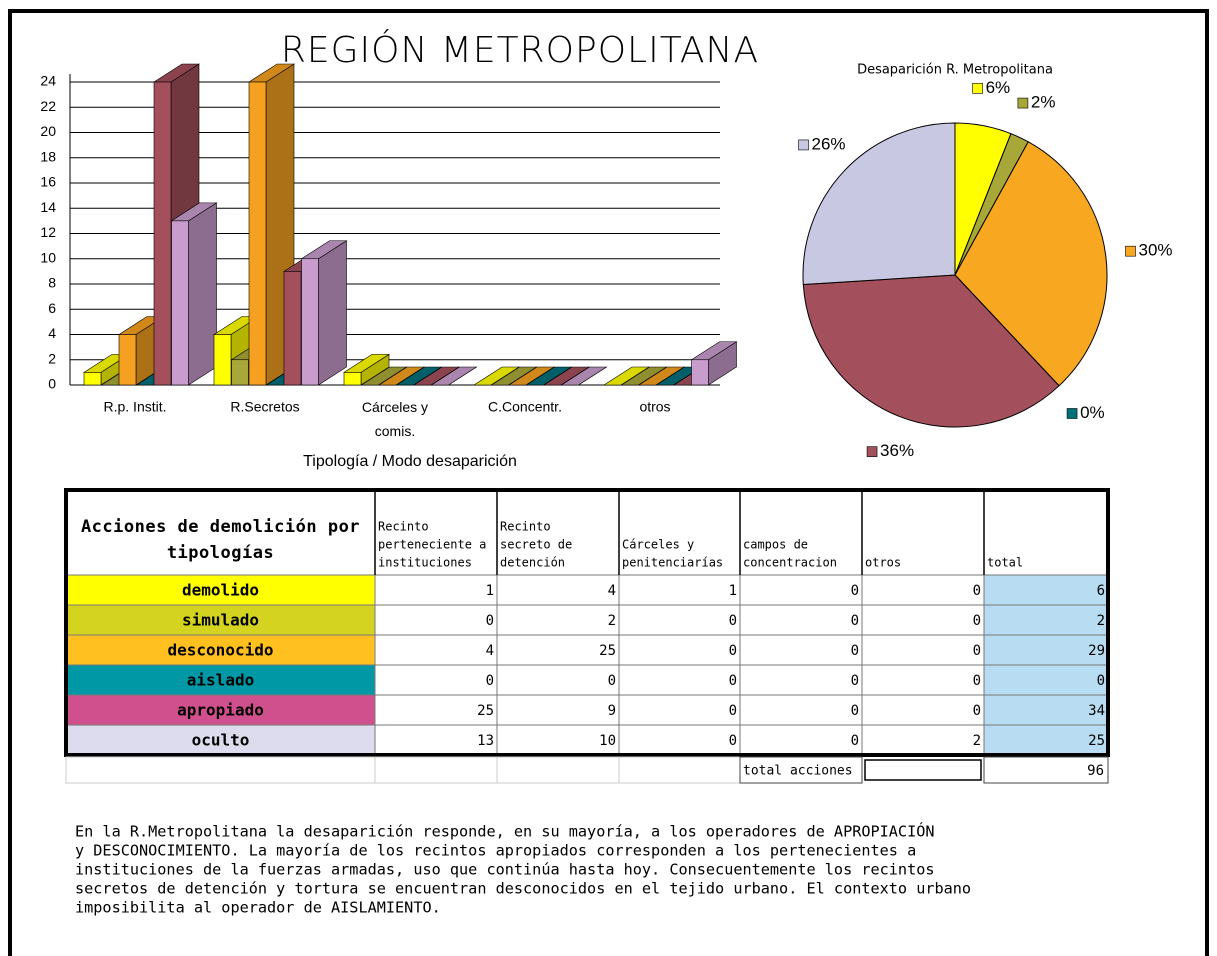 The height and width of the screenshot is (956, 1217). Describe the element at coordinates (220, 620) in the screenshot. I see `row-label: simulado` at that location.